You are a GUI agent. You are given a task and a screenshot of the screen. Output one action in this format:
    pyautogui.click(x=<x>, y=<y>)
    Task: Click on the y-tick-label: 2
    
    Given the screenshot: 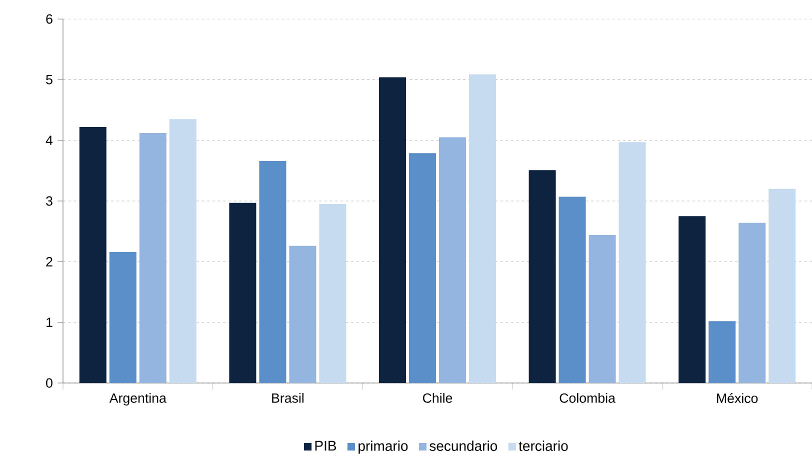 What is the action you would take?
    pyautogui.click(x=49, y=261)
    